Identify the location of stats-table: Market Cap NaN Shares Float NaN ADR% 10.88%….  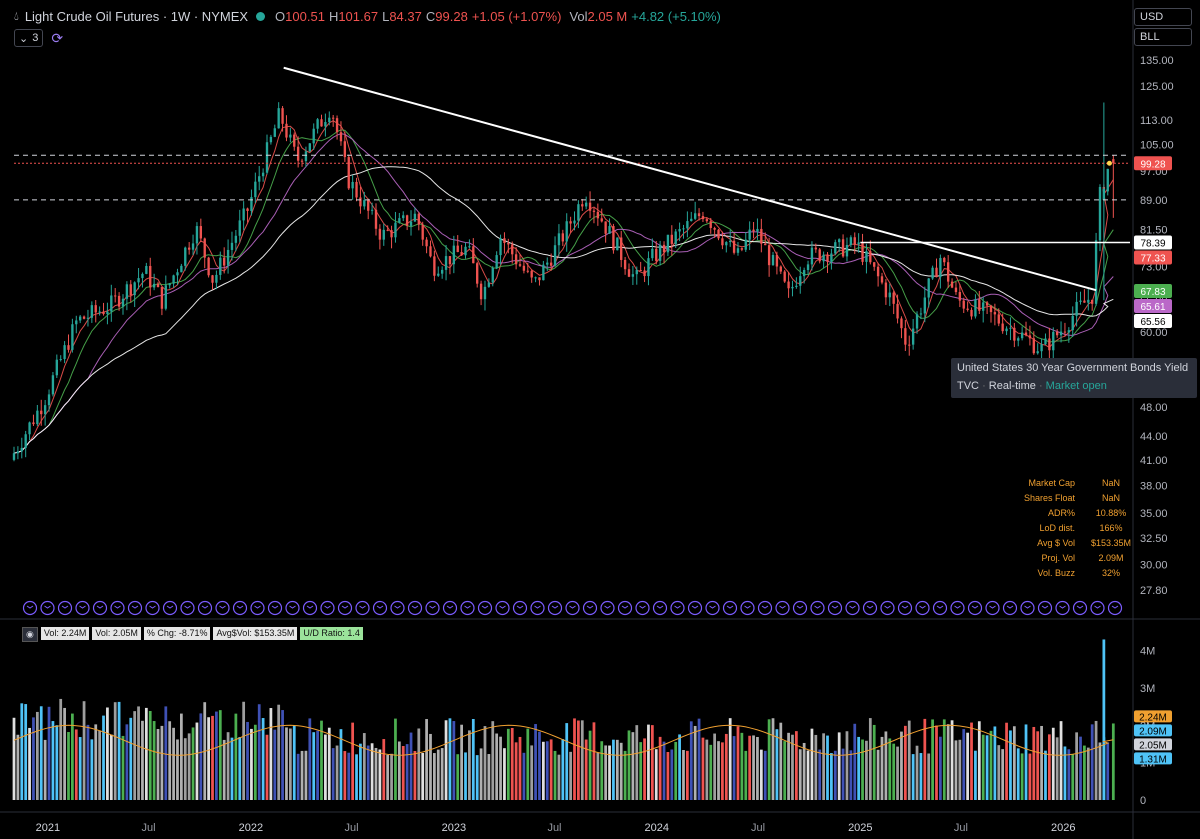
(1069, 527).